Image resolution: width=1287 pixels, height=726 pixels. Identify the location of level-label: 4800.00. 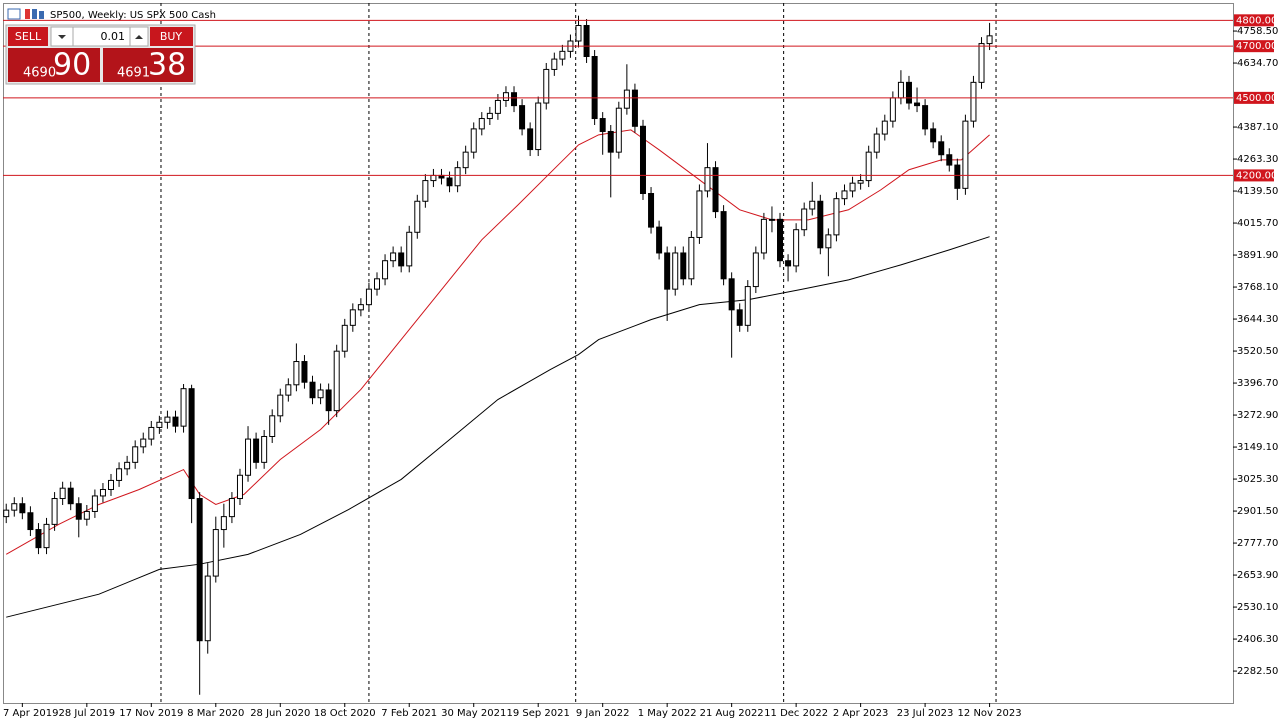
(1256, 20).